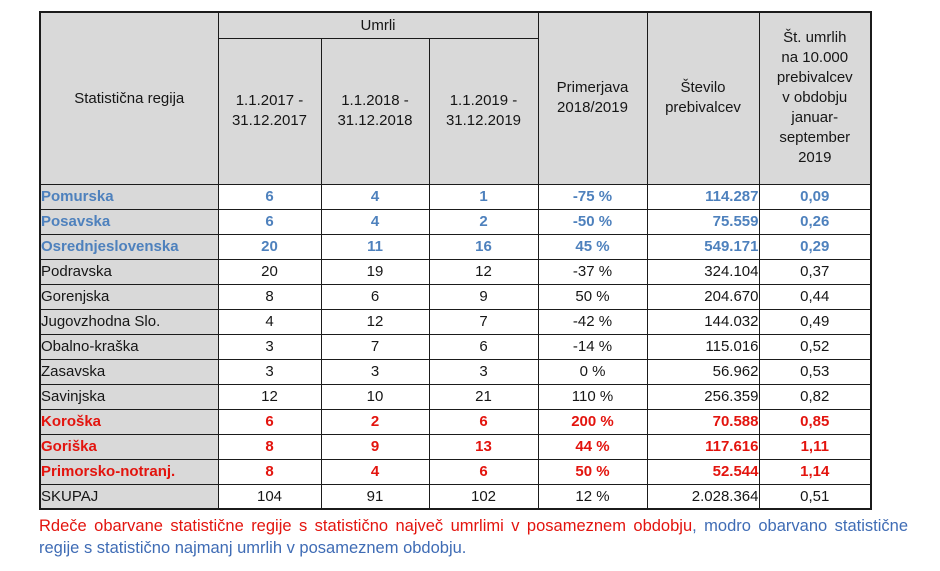 The height and width of the screenshot is (571, 940). Describe the element at coordinates (815, 371) in the screenshot. I see `death-rate-cell: 0,53` at that location.